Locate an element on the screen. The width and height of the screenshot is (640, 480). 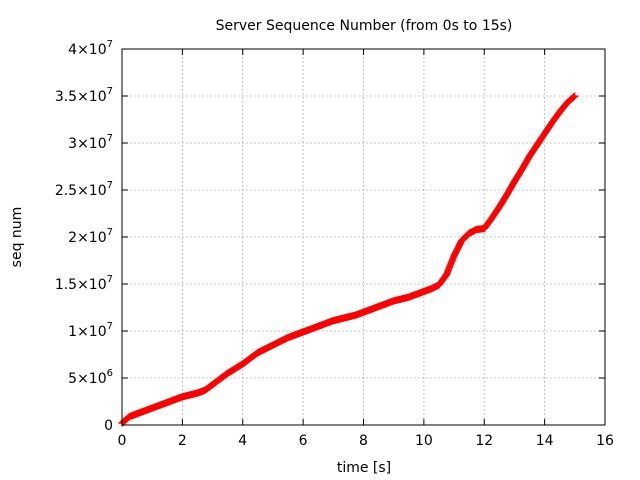
x-tick-label: 2 is located at coordinates (182, 441).